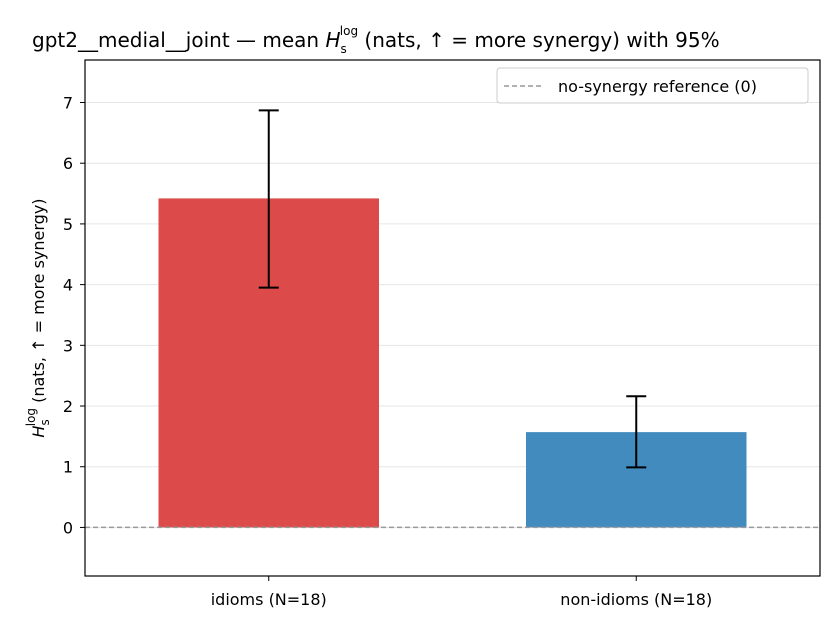 The height and width of the screenshot is (630, 840). I want to click on ylabel-subscript: s, so click(45, 422).